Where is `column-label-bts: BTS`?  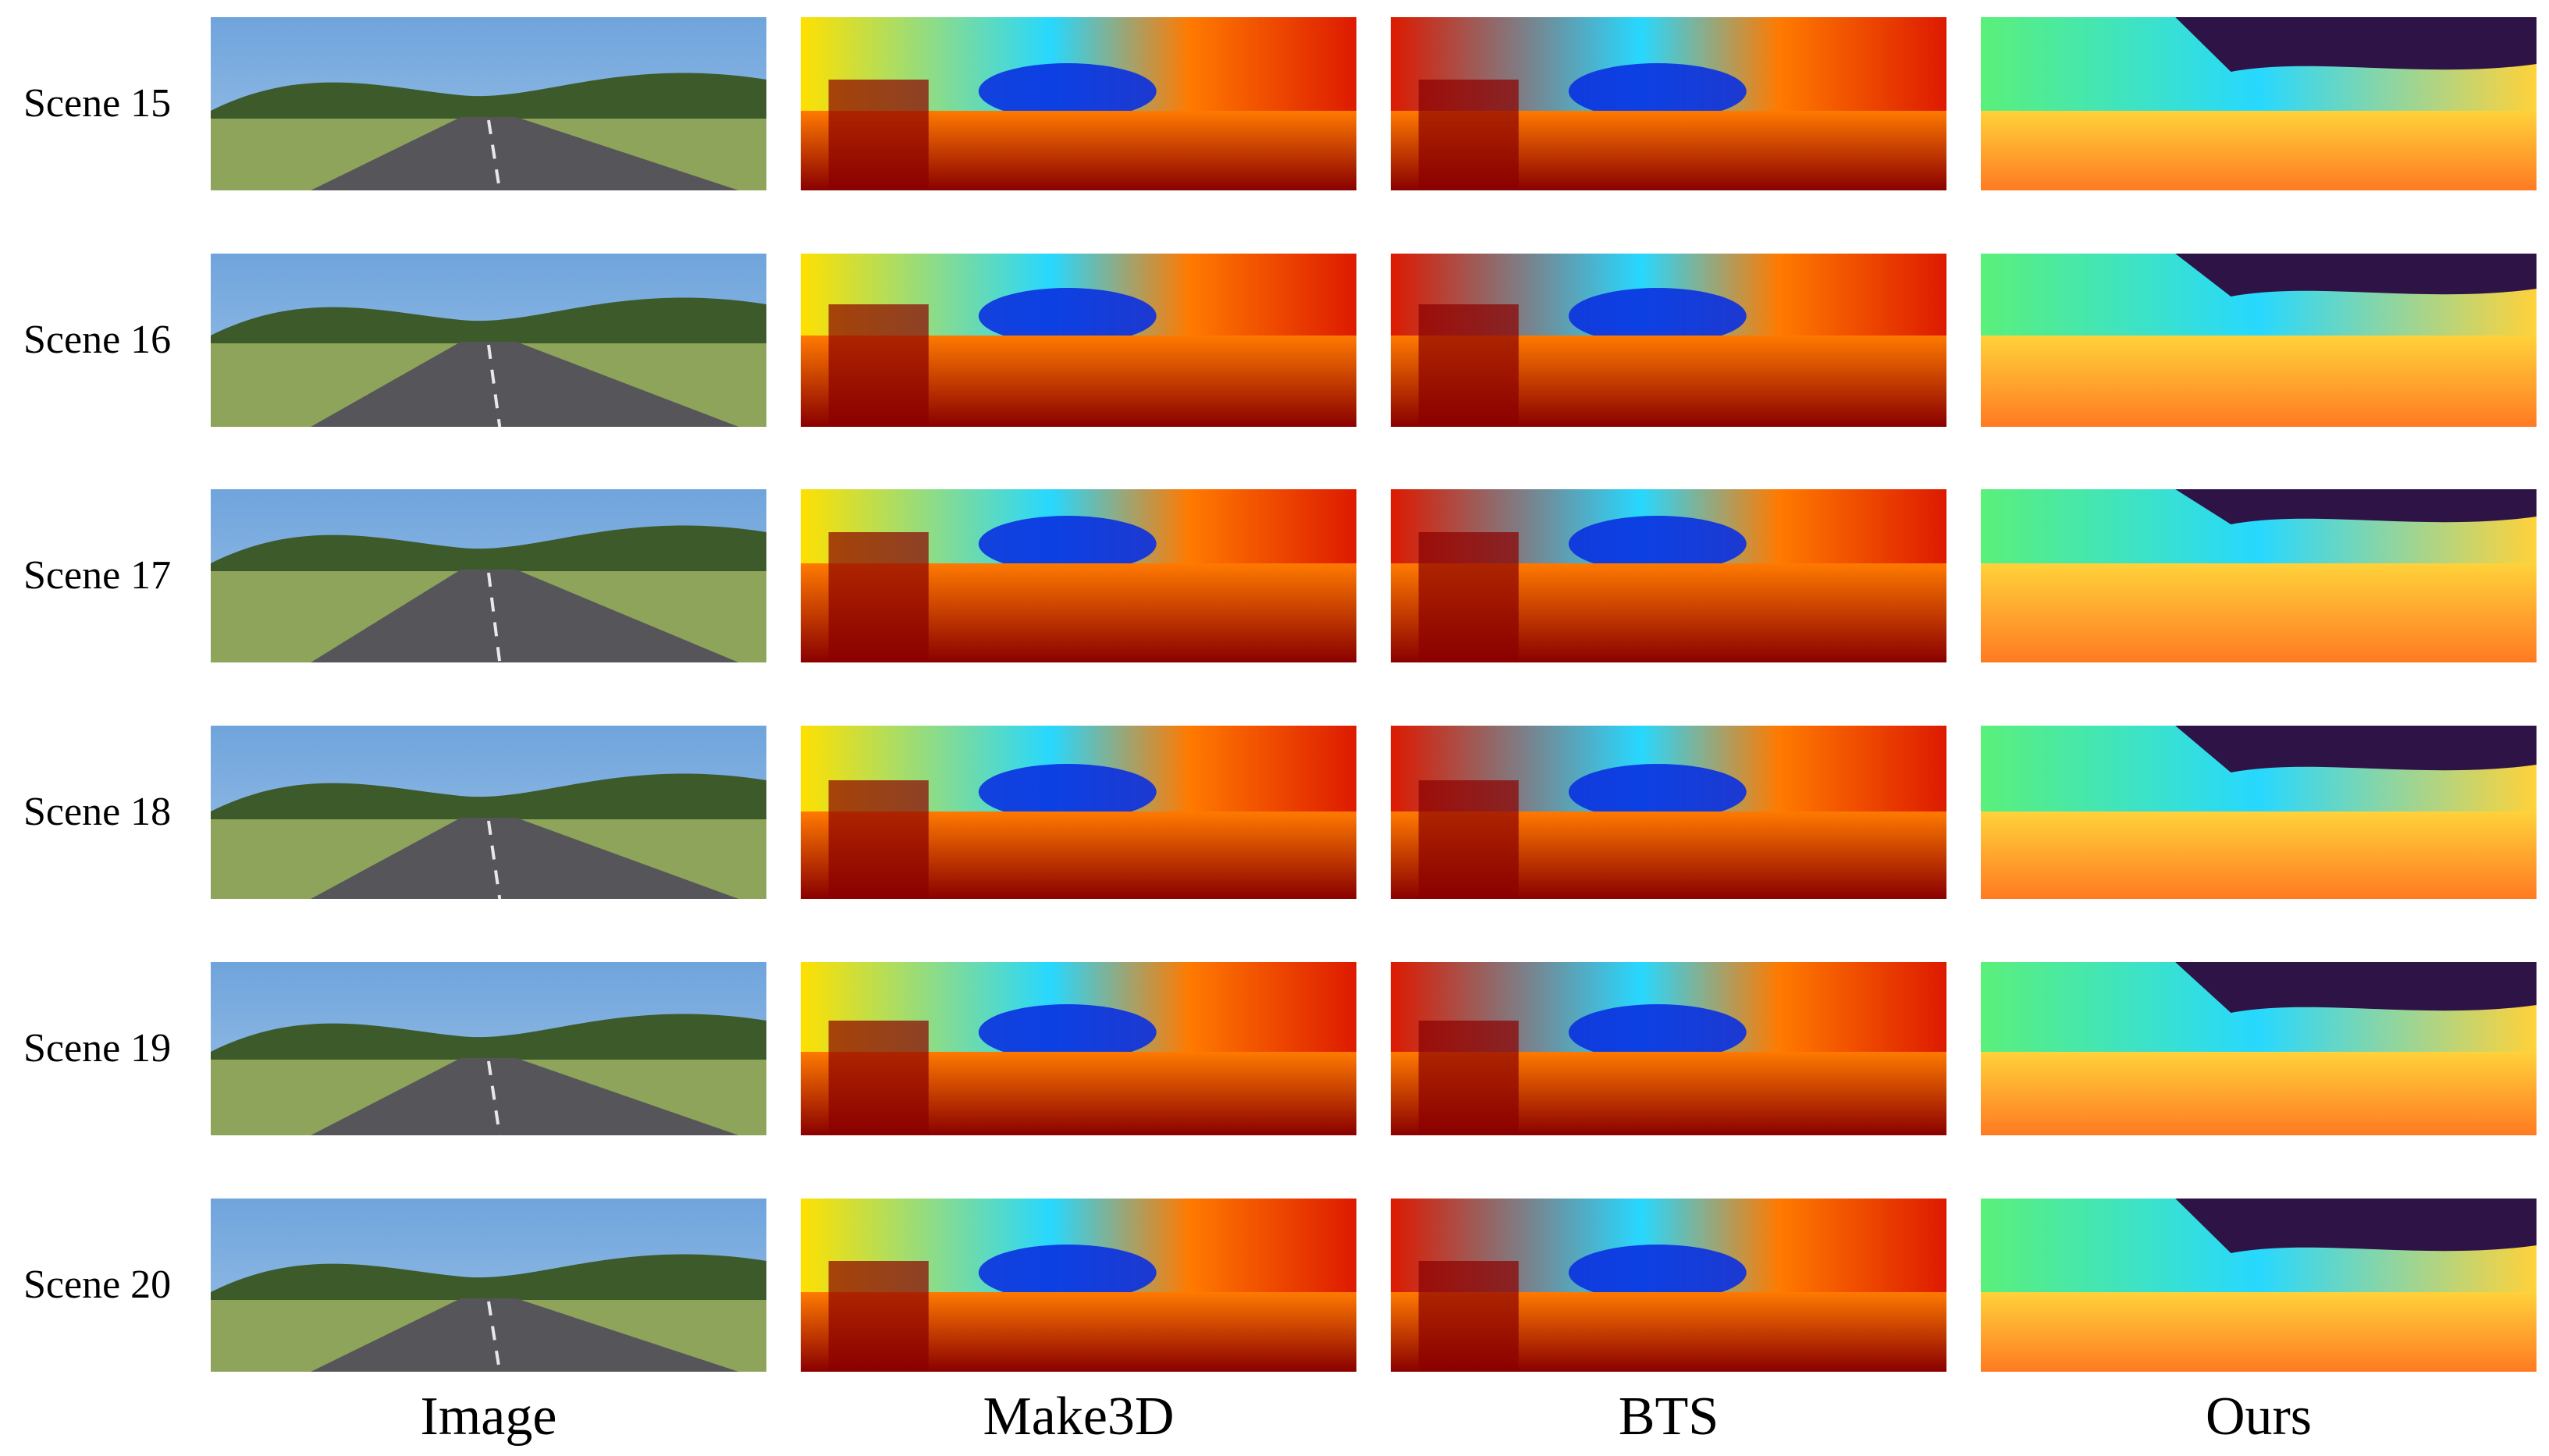
column-label-bts: BTS is located at coordinates (1669, 1417).